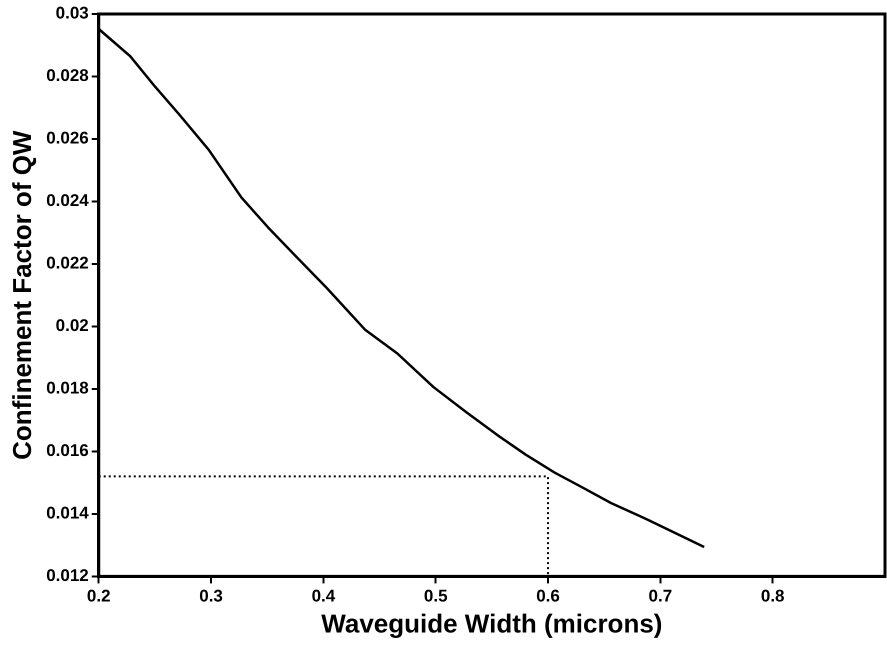  I want to click on y-tick-label: 0.026, so click(67, 138).